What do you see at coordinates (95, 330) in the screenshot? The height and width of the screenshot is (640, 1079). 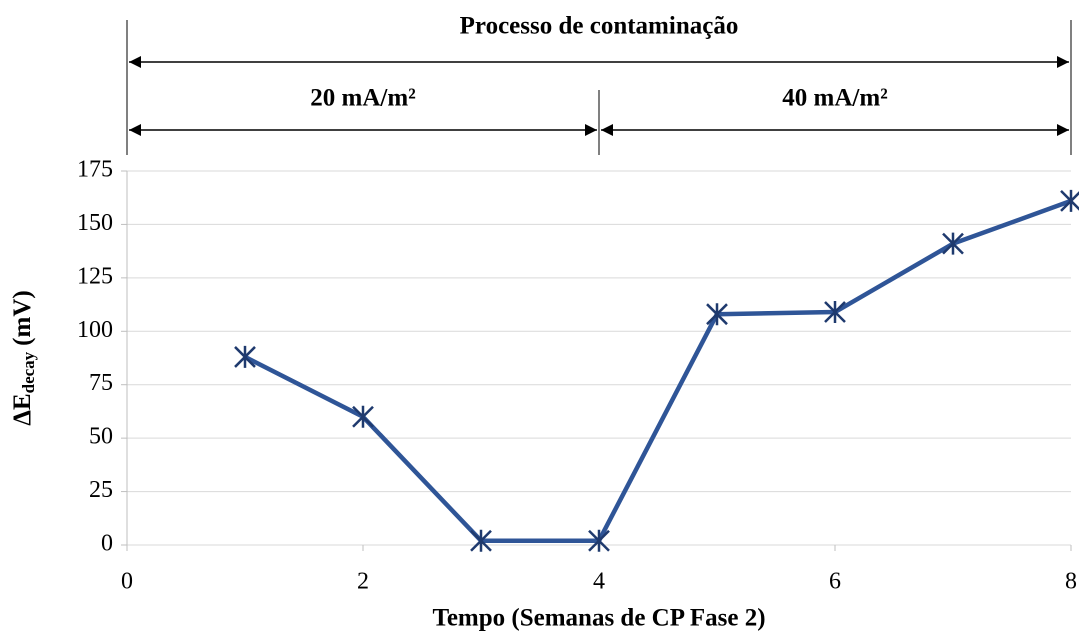 I see `y-tick-label: 100` at bounding box center [95, 330].